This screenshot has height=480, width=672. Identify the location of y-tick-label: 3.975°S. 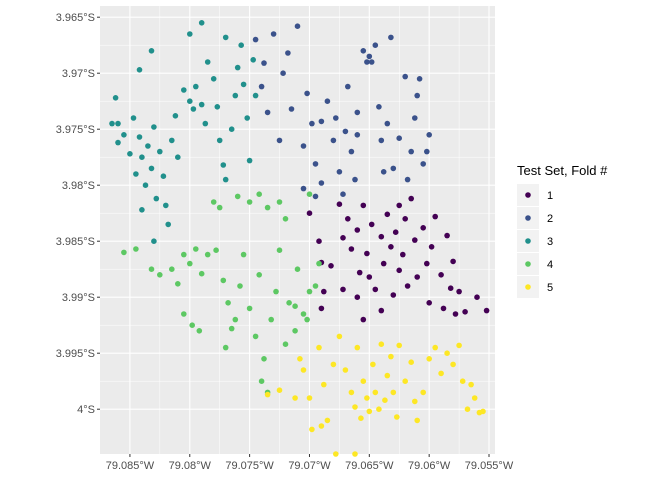
(75, 130).